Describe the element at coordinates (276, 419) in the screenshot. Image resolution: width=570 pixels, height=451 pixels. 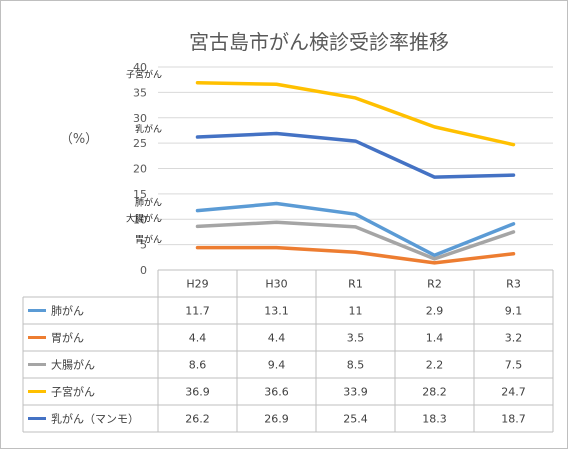
I see `table-cell-value: 26.9` at that location.